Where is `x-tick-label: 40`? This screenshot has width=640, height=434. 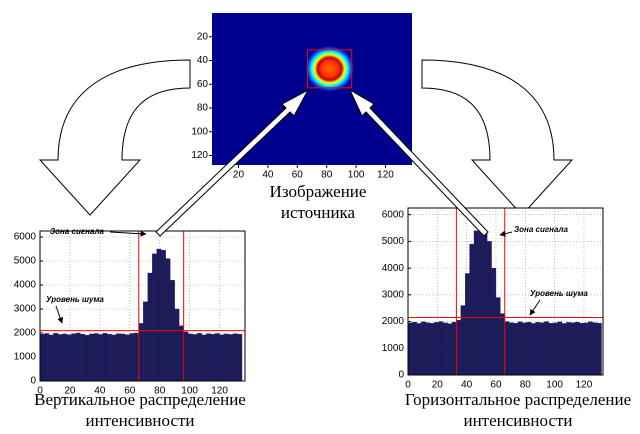 x-tick-label: 40 is located at coordinates (268, 175).